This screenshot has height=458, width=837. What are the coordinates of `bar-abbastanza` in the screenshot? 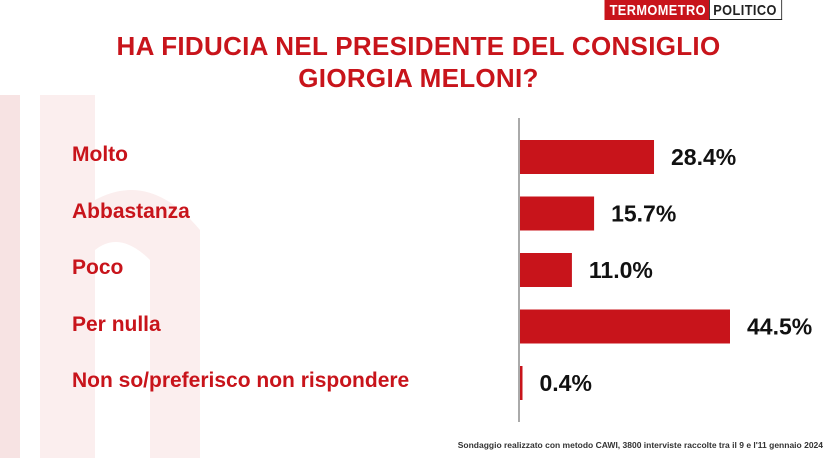 It's located at (557, 213).